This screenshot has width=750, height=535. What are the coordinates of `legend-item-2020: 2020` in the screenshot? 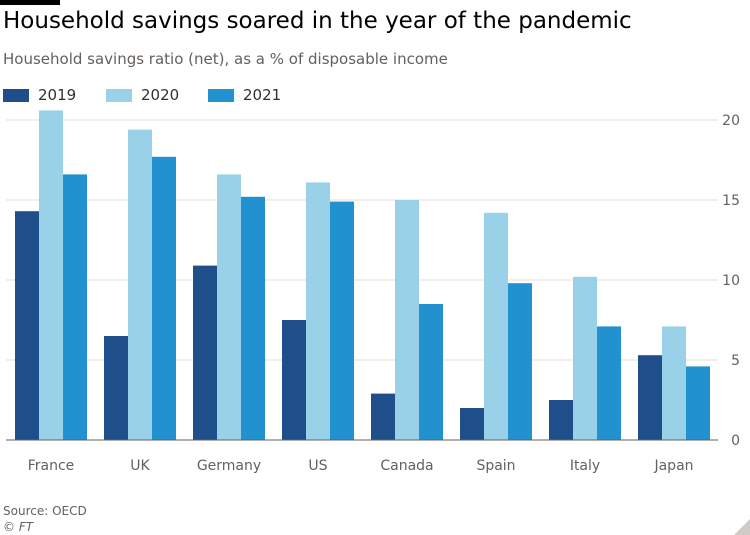 It's located at (142, 95).